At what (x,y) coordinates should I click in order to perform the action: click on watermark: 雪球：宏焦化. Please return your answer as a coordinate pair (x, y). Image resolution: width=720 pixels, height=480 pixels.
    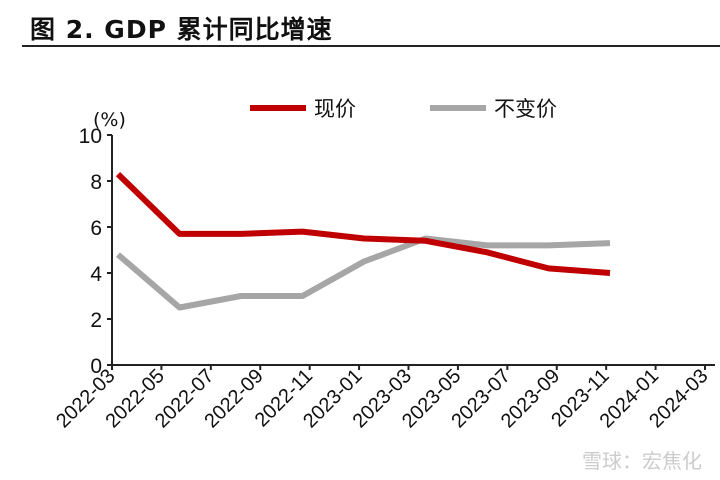
    Looking at the image, I should click on (642, 461).